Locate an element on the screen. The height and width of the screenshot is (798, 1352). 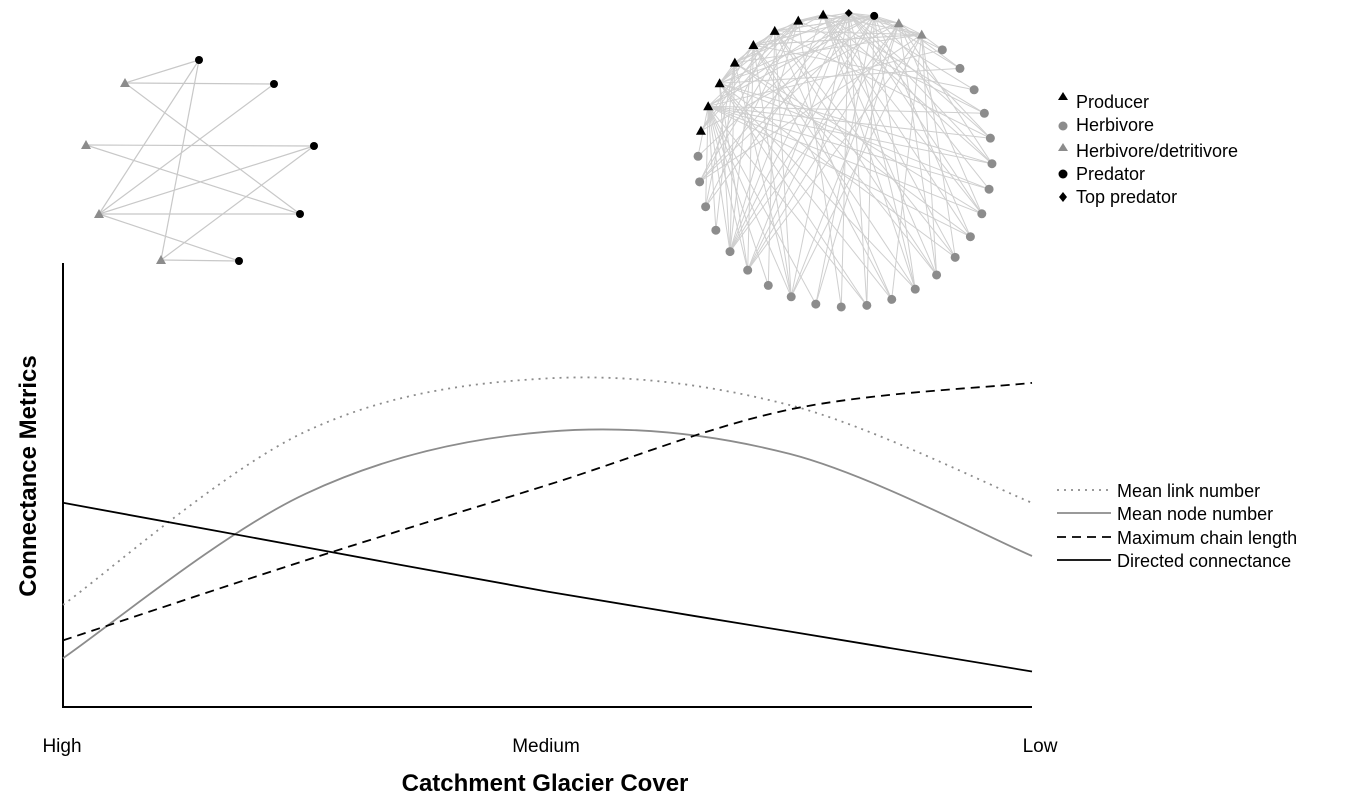
species-legend-item: Producer is located at coordinates (1103, 102).